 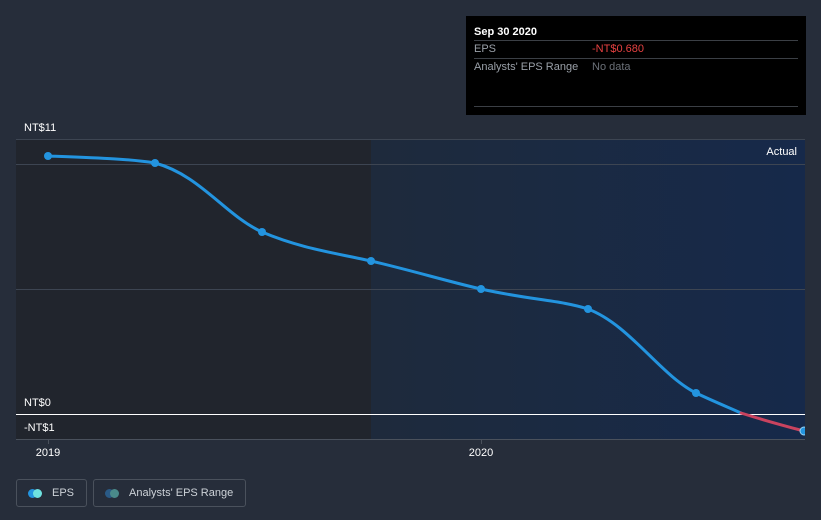 What do you see at coordinates (813, 285) in the screenshot?
I see `right-mask` at bounding box center [813, 285].